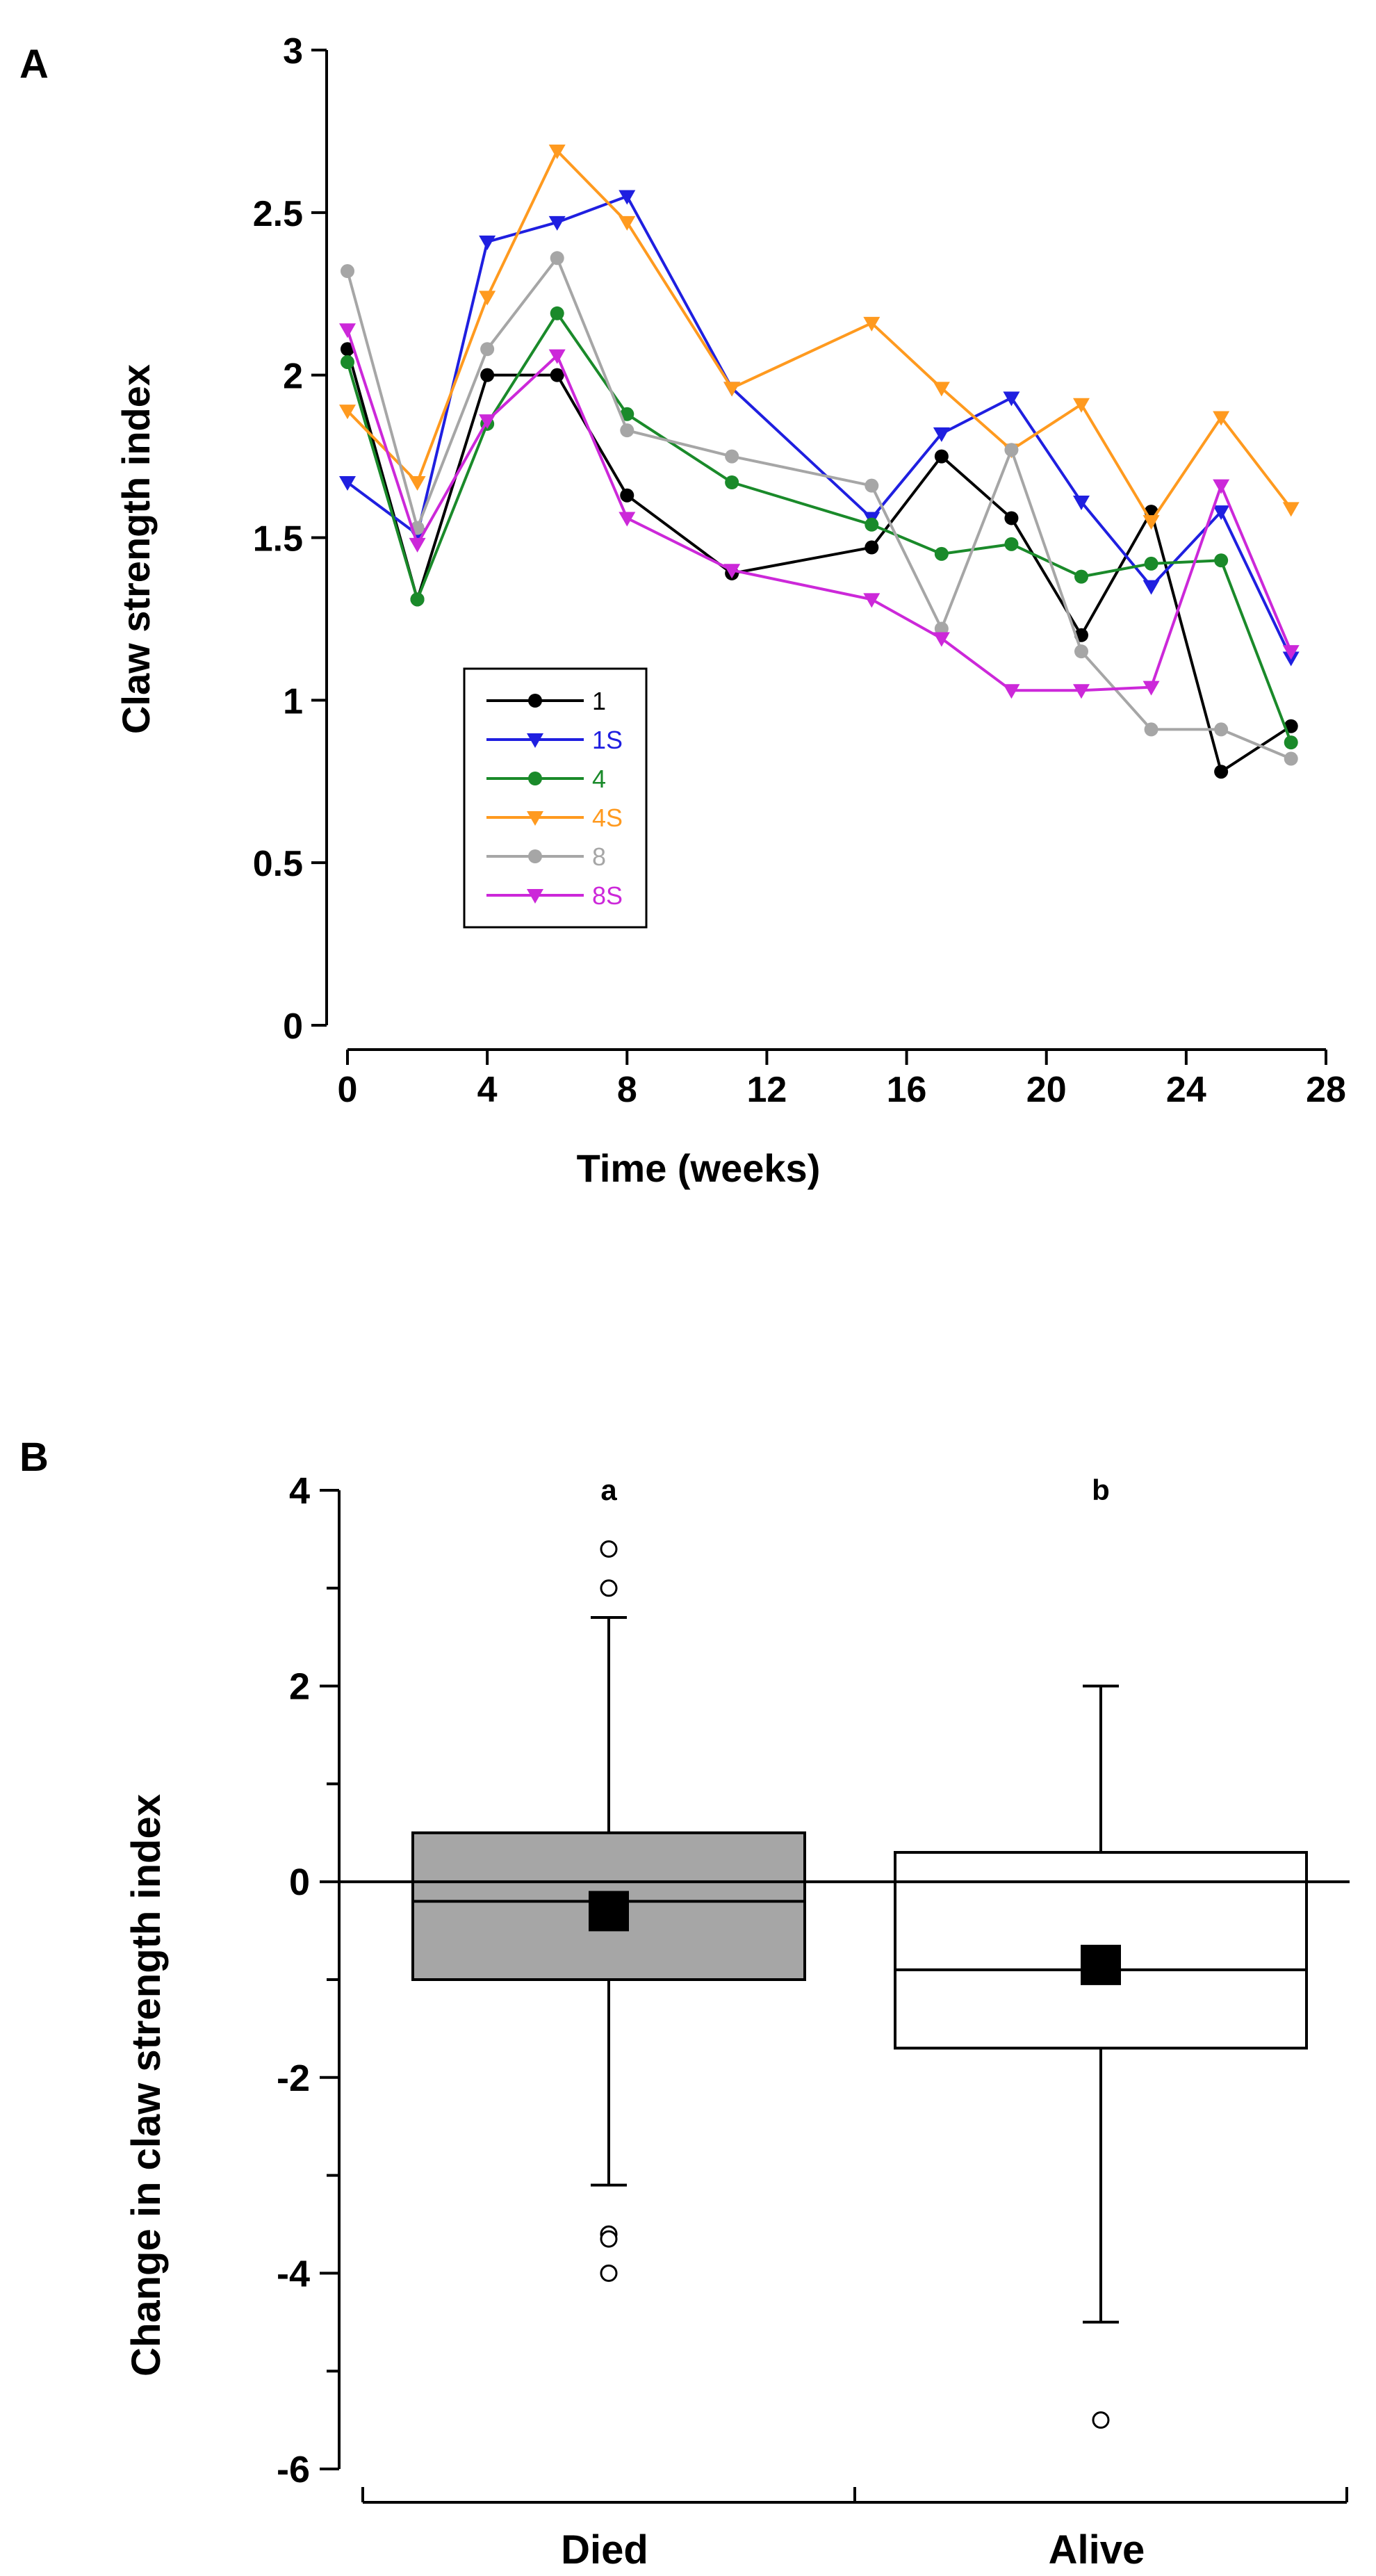 The height and width of the screenshot is (2576, 1376). I want to click on legend-box, so click(555, 798).